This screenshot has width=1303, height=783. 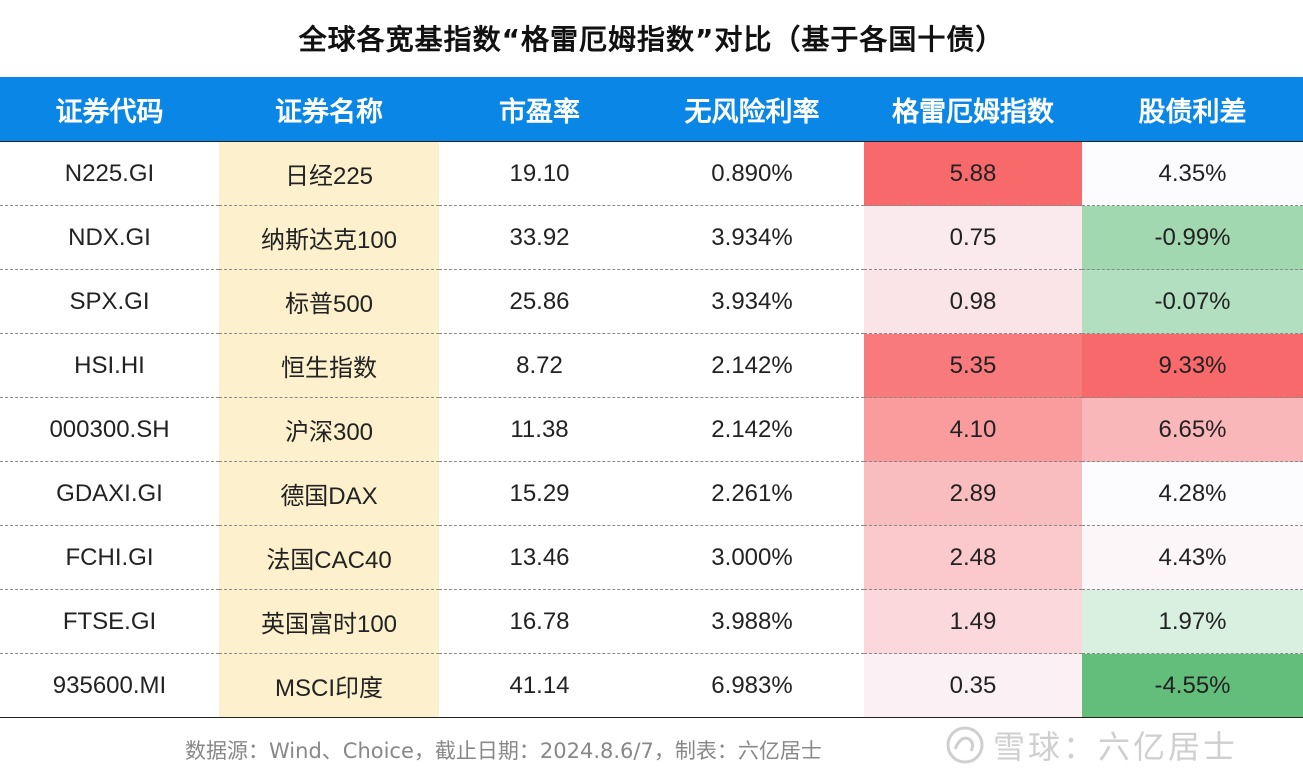 What do you see at coordinates (329, 557) in the screenshot?
I see `cell-name: 法国CAC40` at bounding box center [329, 557].